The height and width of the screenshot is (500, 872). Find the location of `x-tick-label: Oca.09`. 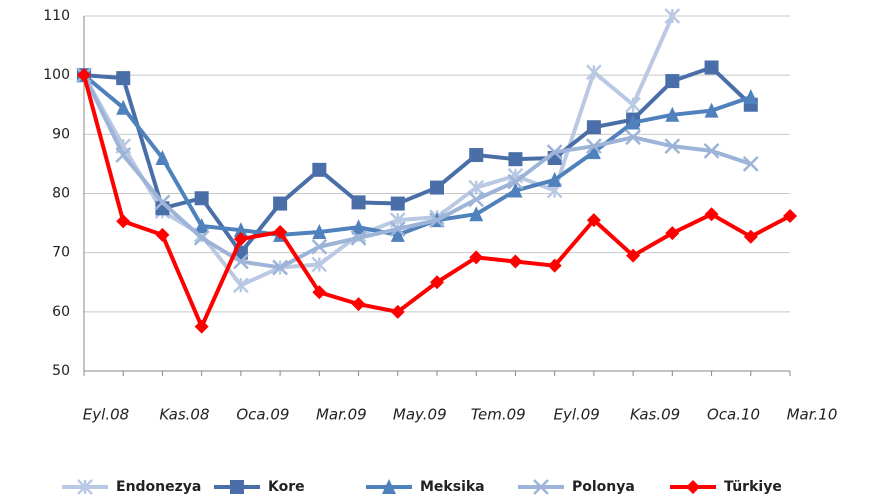

x-tick-label: Oca.09 is located at coordinates (262, 415).